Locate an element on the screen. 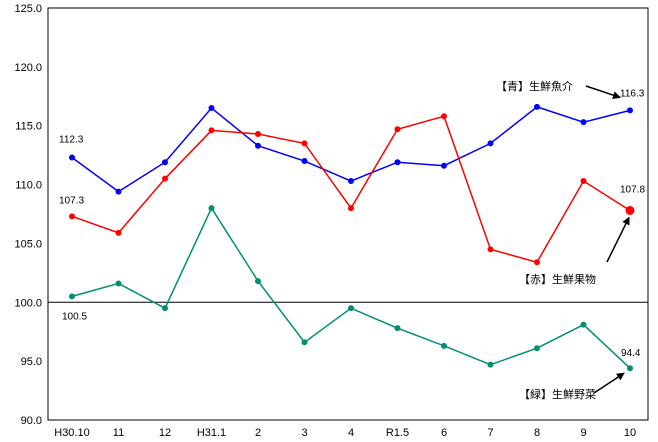 The height and width of the screenshot is (442, 658). x-tick-label: 9 is located at coordinates (583, 433).